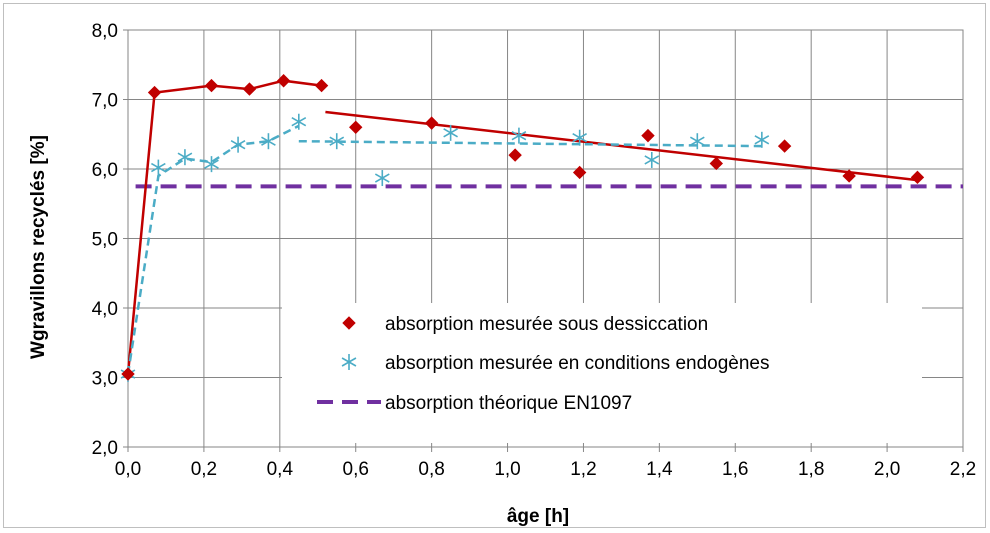 Image resolution: width=990 pixels, height=533 pixels. Describe the element at coordinates (546, 324) in the screenshot. I see `legend-label: absorption mesurée sous dessiccation` at that location.